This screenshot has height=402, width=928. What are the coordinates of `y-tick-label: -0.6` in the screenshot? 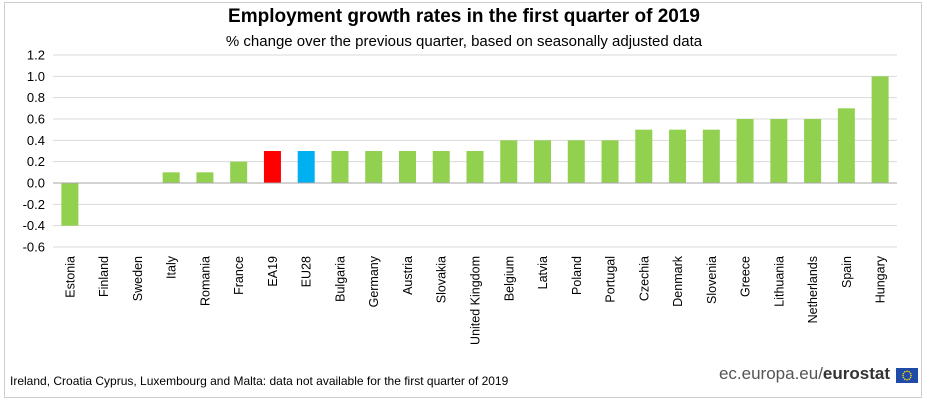 It's located at (34, 247).